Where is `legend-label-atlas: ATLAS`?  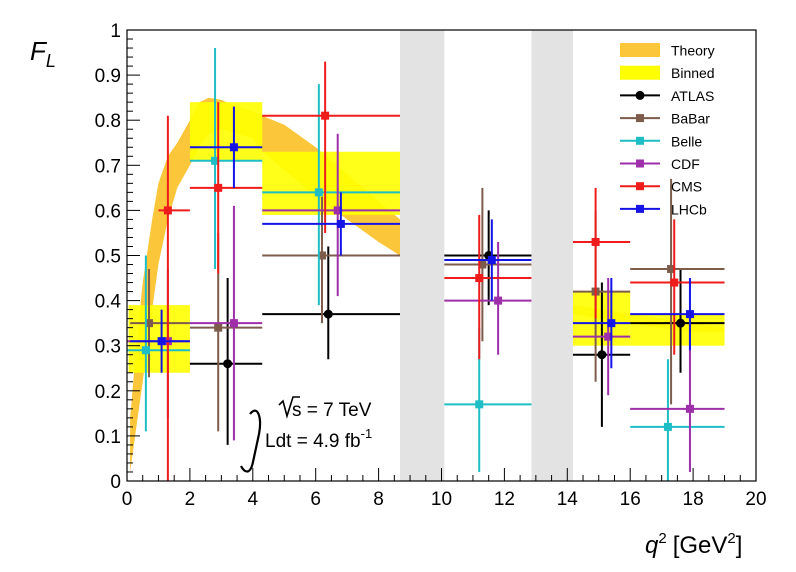
legend-label-atlas: ATLAS is located at coordinates (692, 96).